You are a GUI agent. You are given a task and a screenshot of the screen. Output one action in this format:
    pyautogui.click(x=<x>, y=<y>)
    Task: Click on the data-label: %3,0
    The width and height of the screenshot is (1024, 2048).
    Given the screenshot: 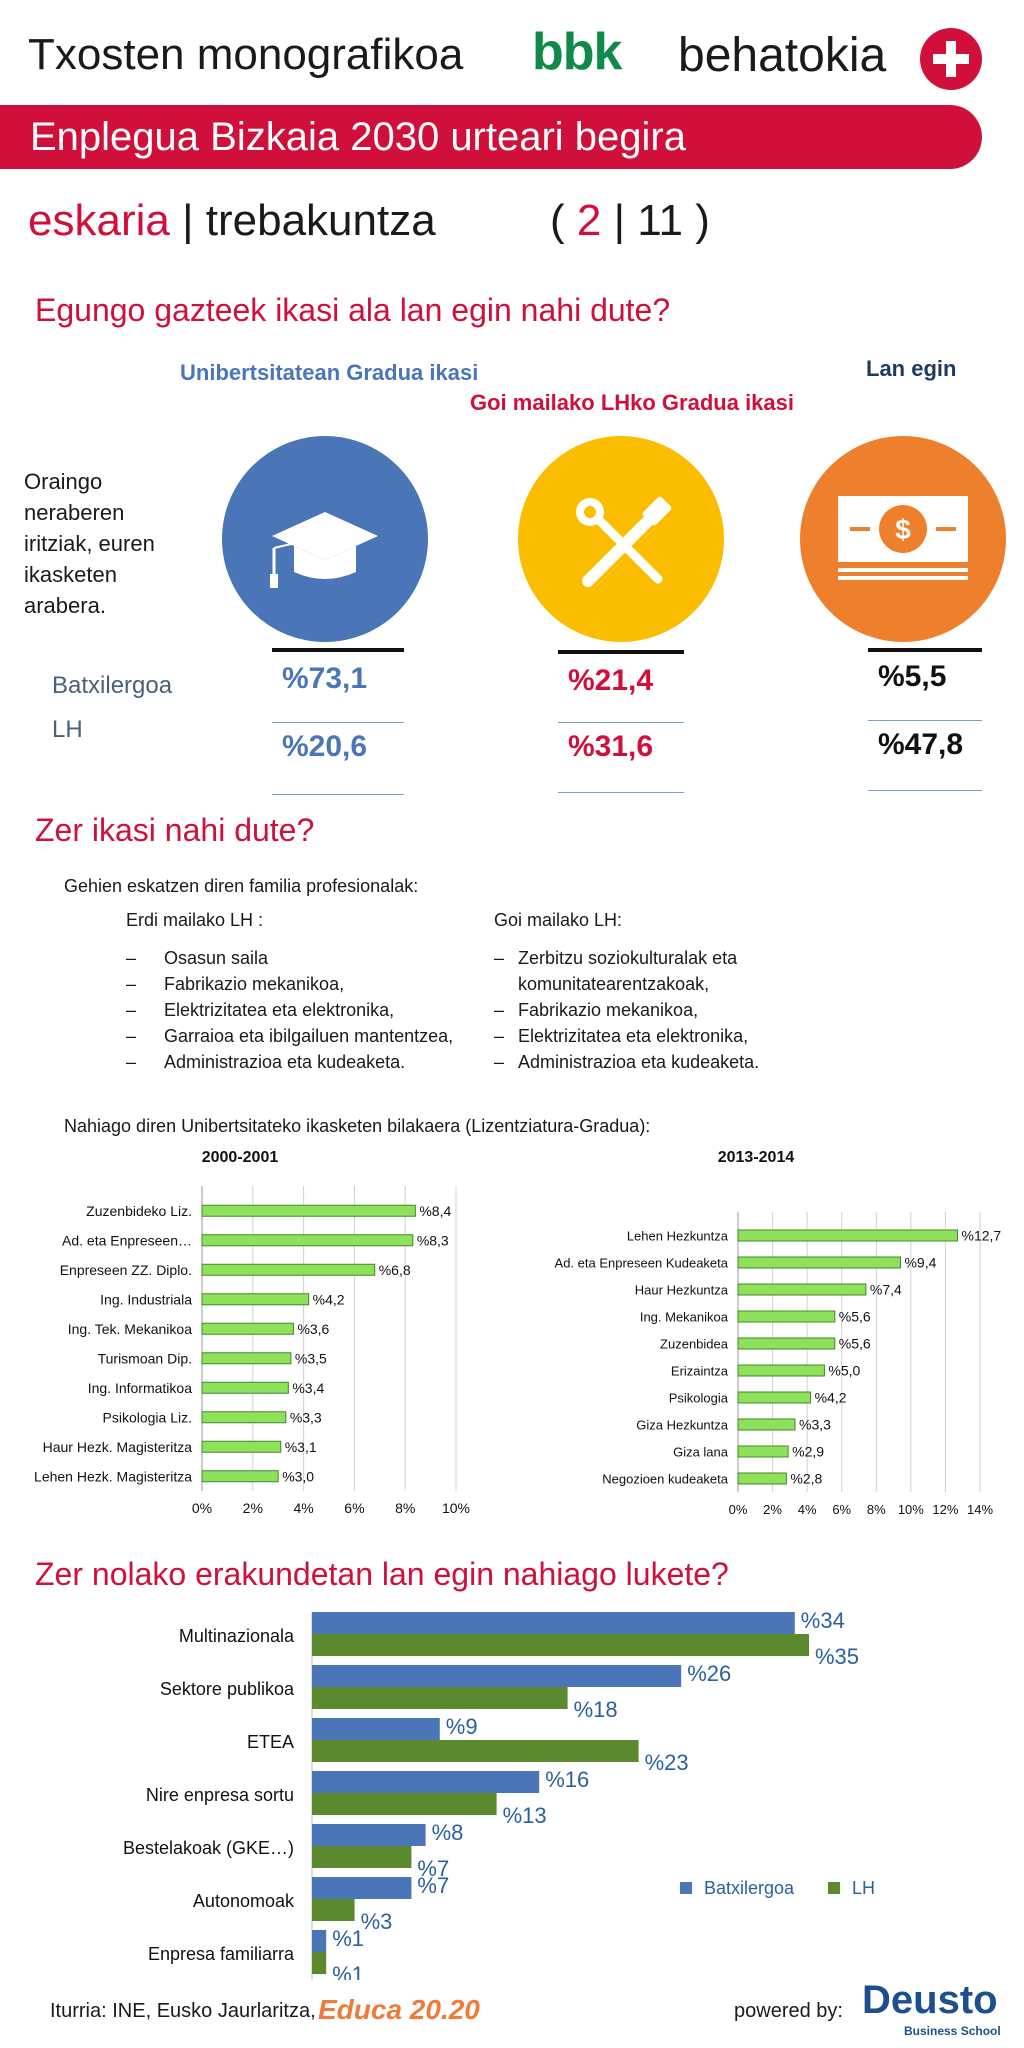 What is the action you would take?
    pyautogui.click(x=298, y=1476)
    